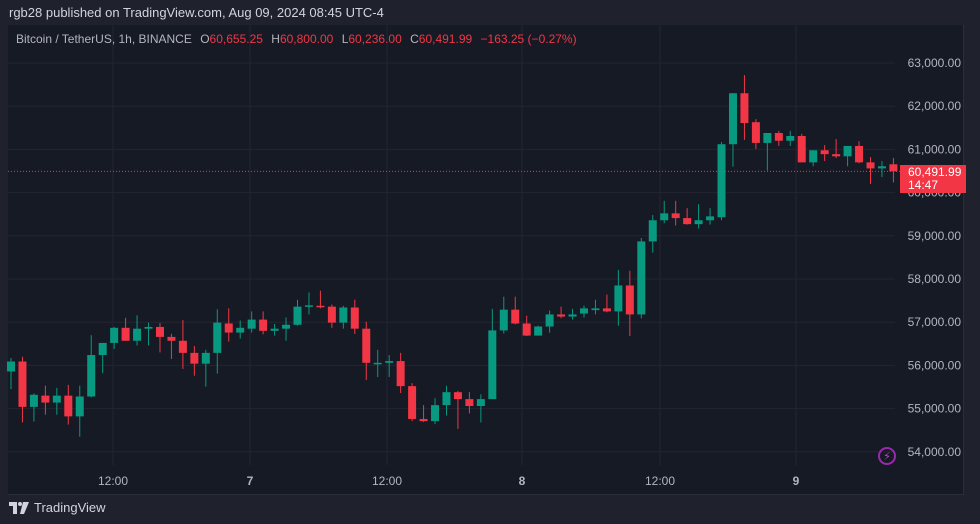 This screenshot has height=524, width=980. What do you see at coordinates (935, 365) in the screenshot?
I see `y-axis-tick-label: 56,000.00` at bounding box center [935, 365].